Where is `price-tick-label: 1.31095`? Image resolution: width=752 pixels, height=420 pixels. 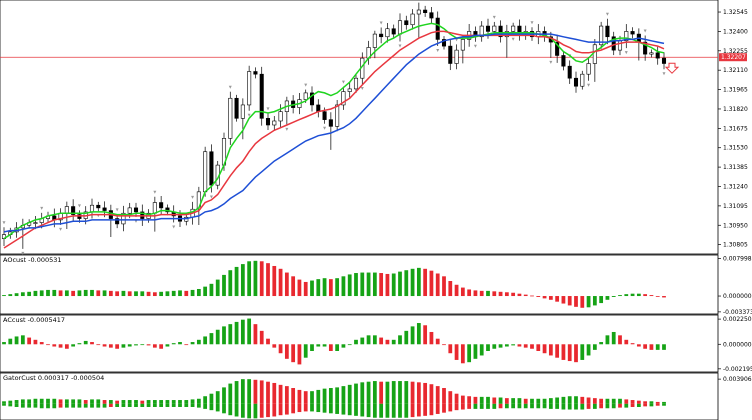 price-tick-label: 1.31095 is located at coordinates (735, 206).